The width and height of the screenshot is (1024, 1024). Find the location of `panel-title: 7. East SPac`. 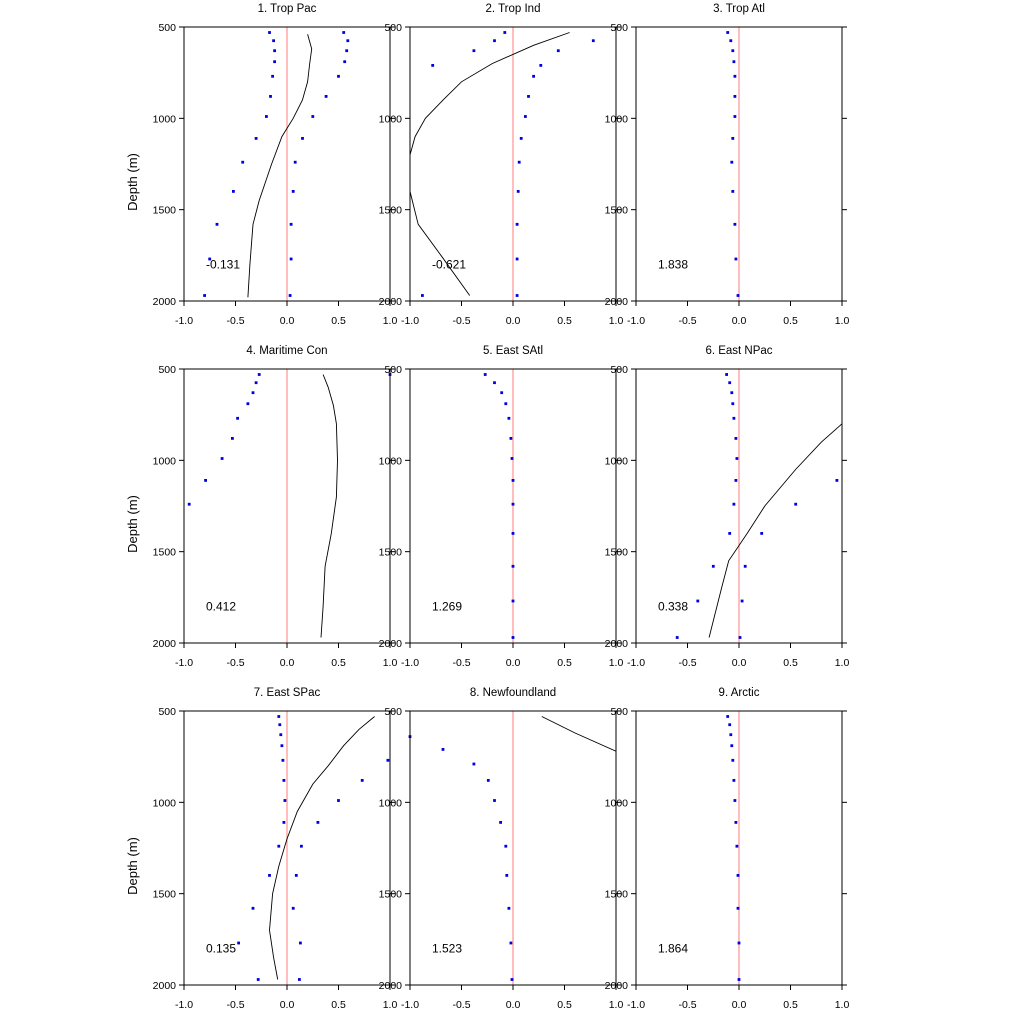

panel-title: 7. East SPac is located at coordinates (287, 693).